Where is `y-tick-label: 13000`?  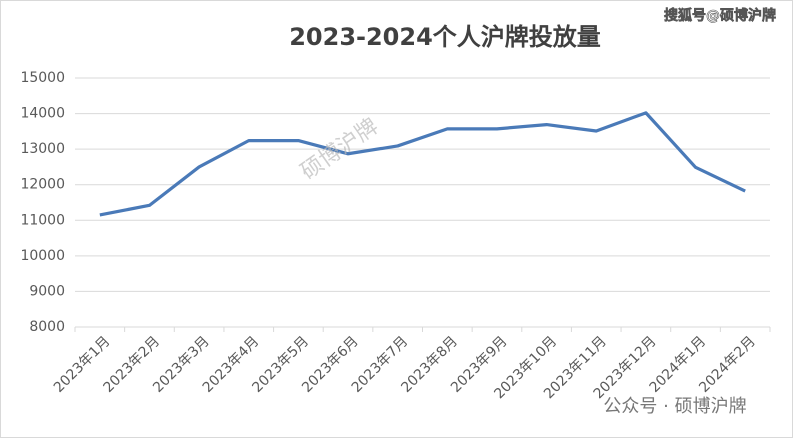 y-tick-label: 13000 is located at coordinates (42, 149).